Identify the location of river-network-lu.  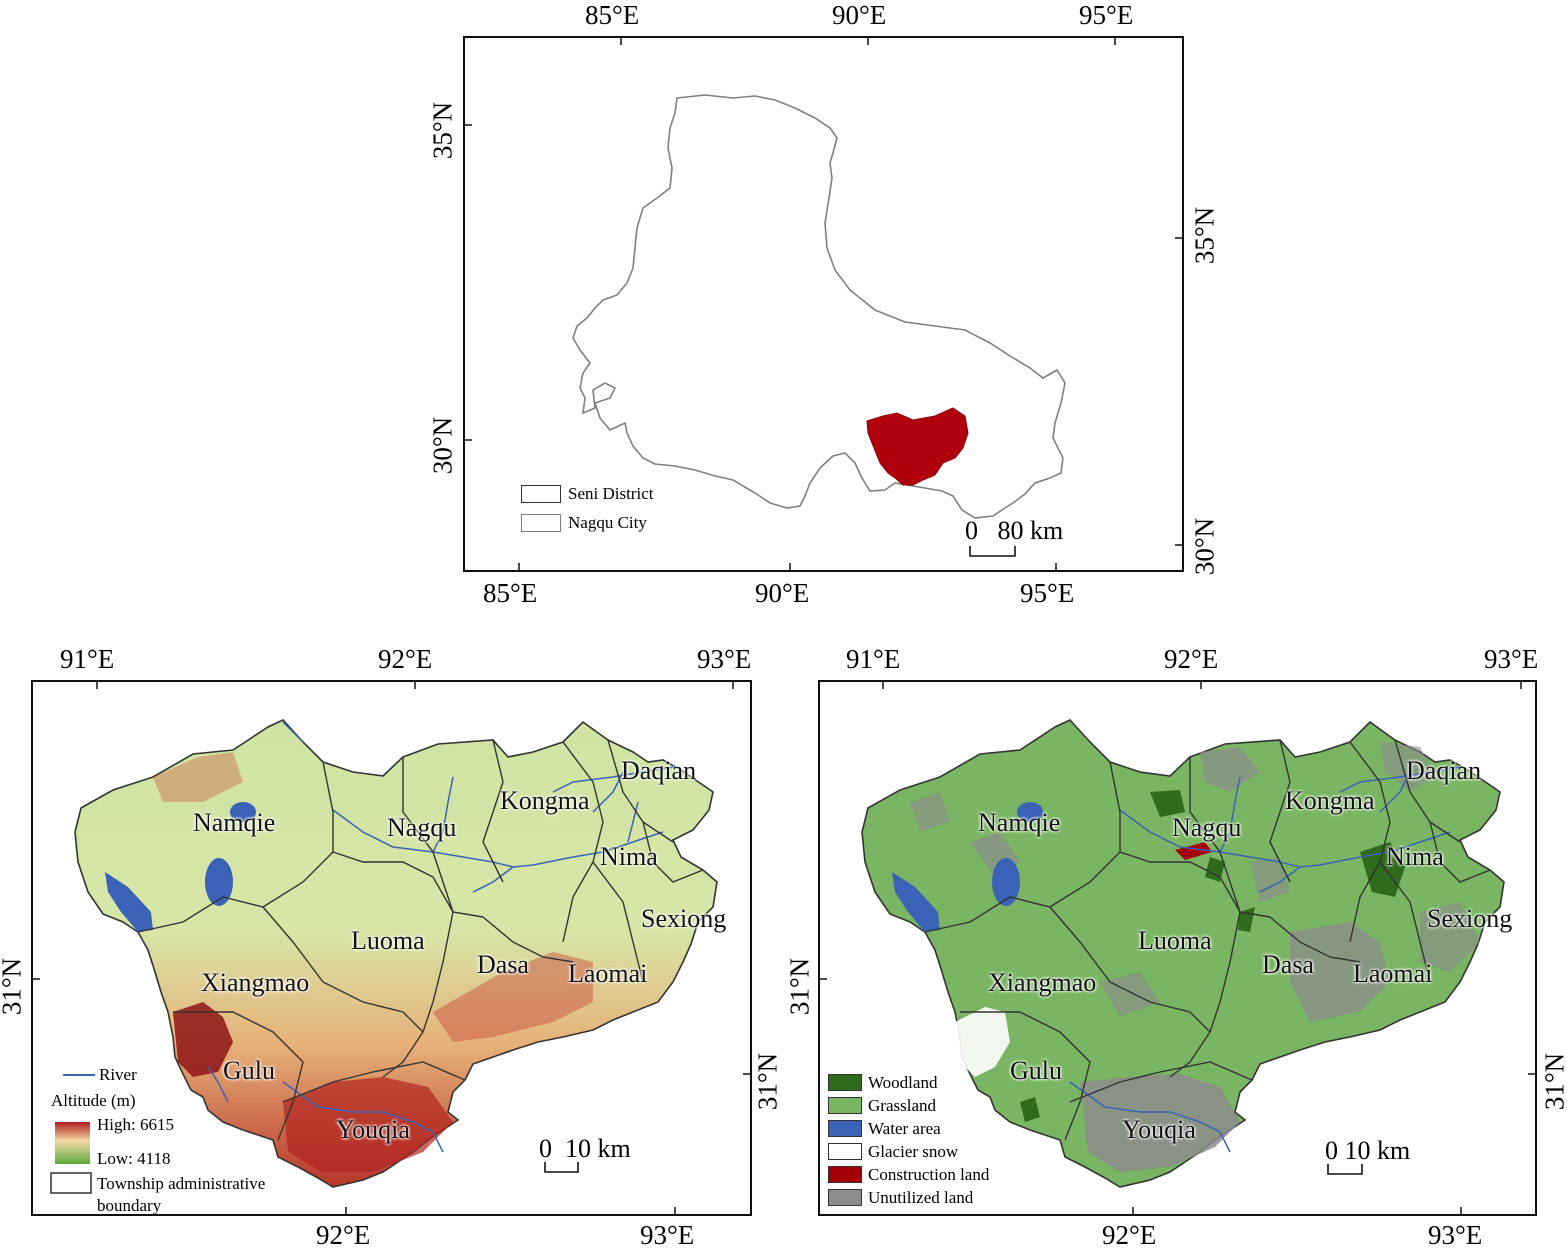
(1265, 959).